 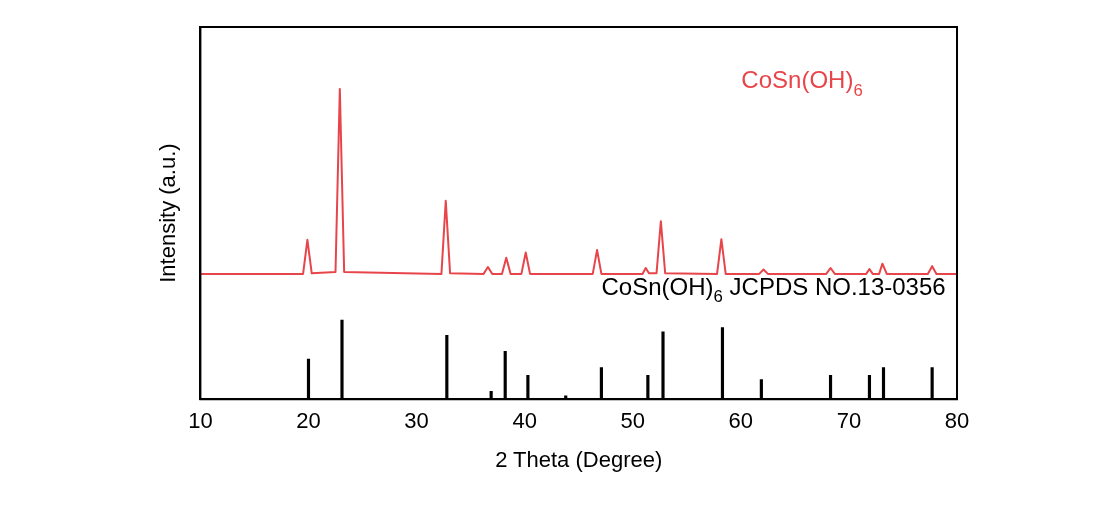 I want to click on x-tick-label: 50, so click(x=632, y=421).